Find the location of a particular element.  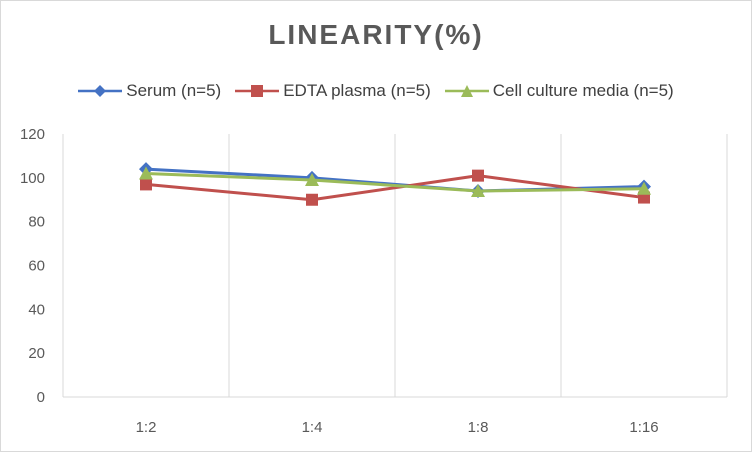

series-line-edta-plasma is located at coordinates (395, 188).